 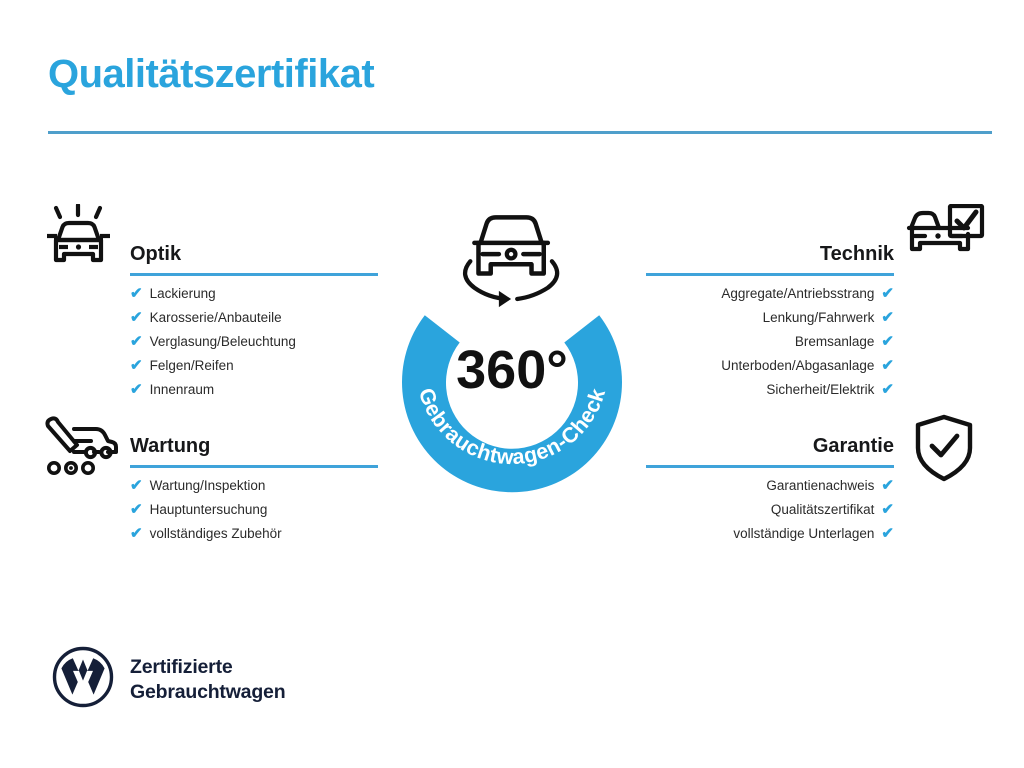 I want to click on ring-shape, so click(x=512, y=404).